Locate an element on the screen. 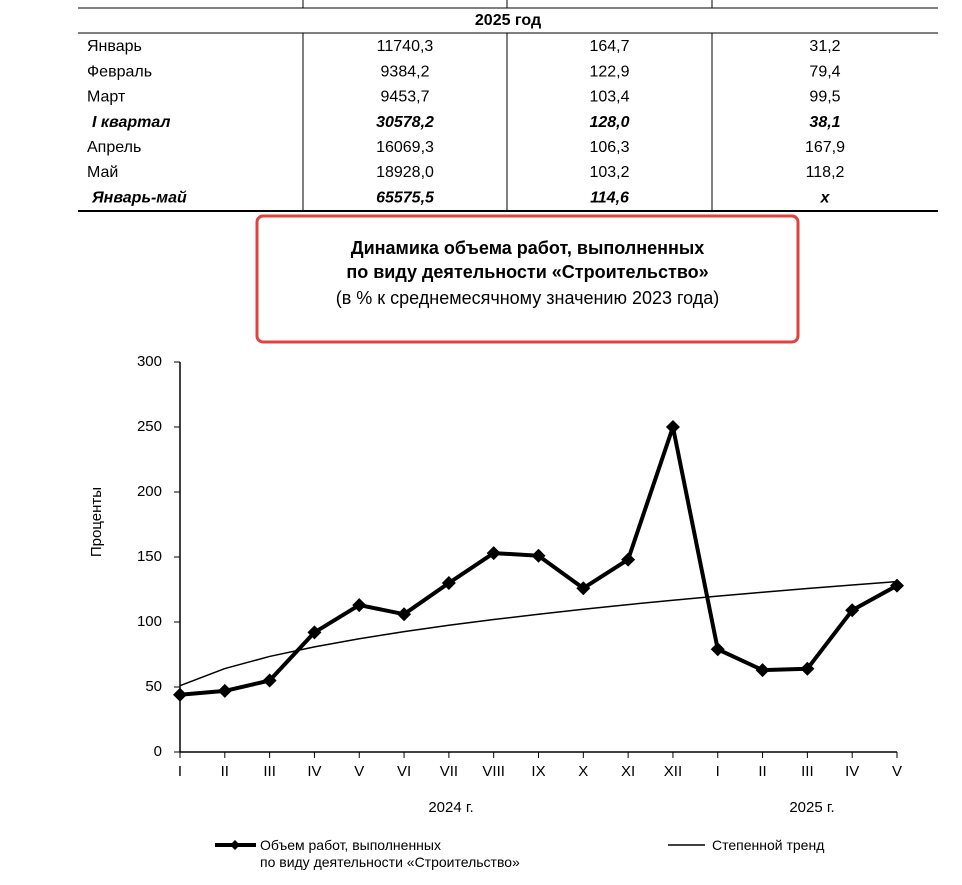 The width and height of the screenshot is (962, 885). group-label: 2024 г. is located at coordinates (450, 807).